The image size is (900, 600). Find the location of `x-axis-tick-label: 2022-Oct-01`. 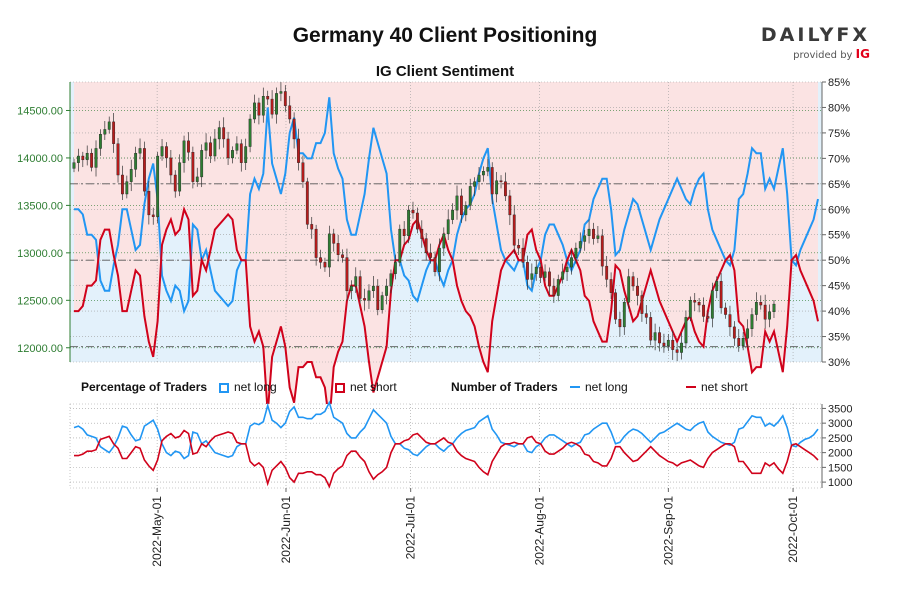

x-axis-tick-label: 2022-Oct-01 is located at coordinates (793, 529).